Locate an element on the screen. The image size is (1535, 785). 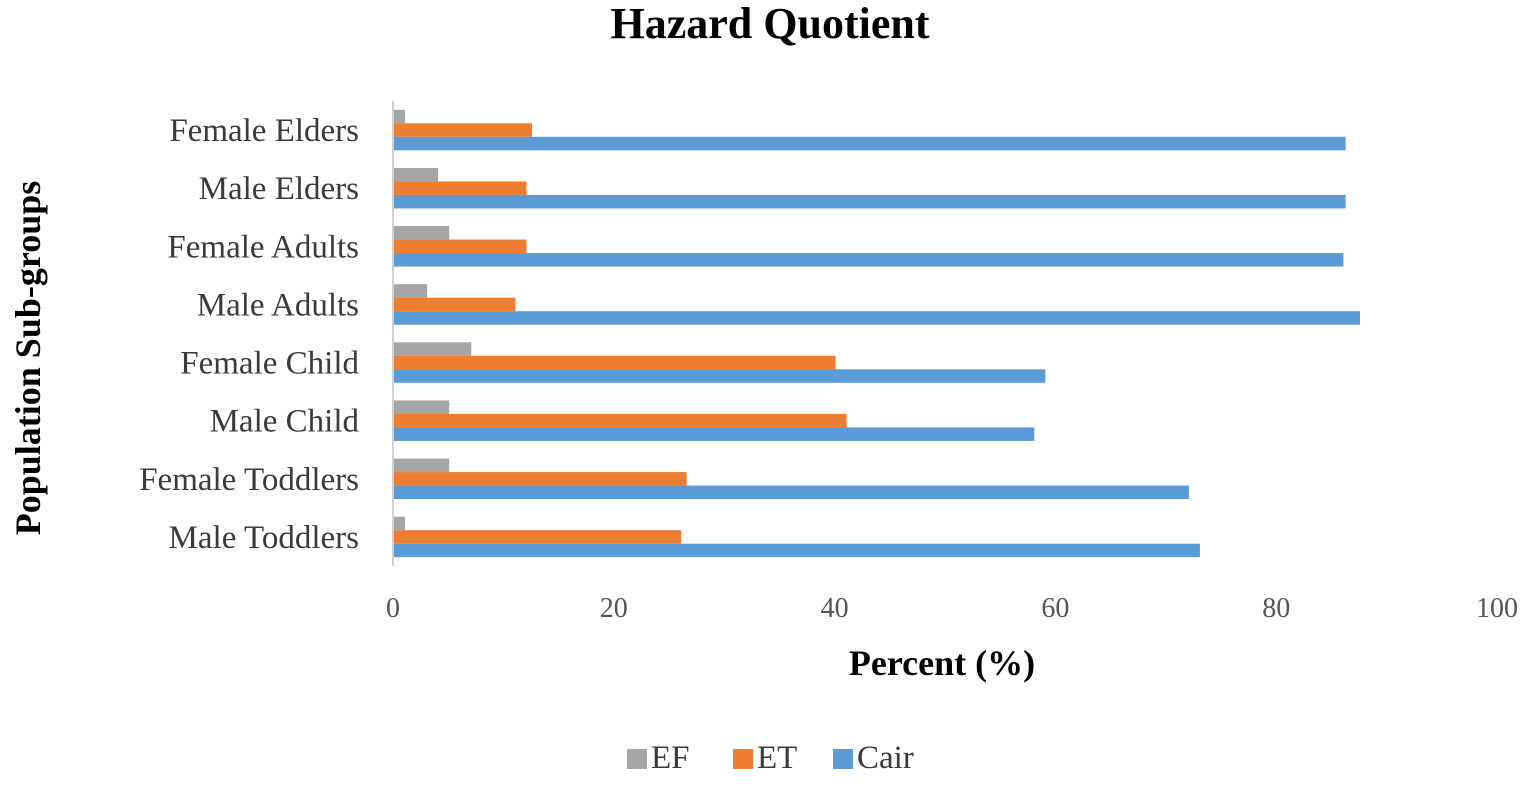
y-axis-title: Population Sub-groups is located at coordinates (28, 358).